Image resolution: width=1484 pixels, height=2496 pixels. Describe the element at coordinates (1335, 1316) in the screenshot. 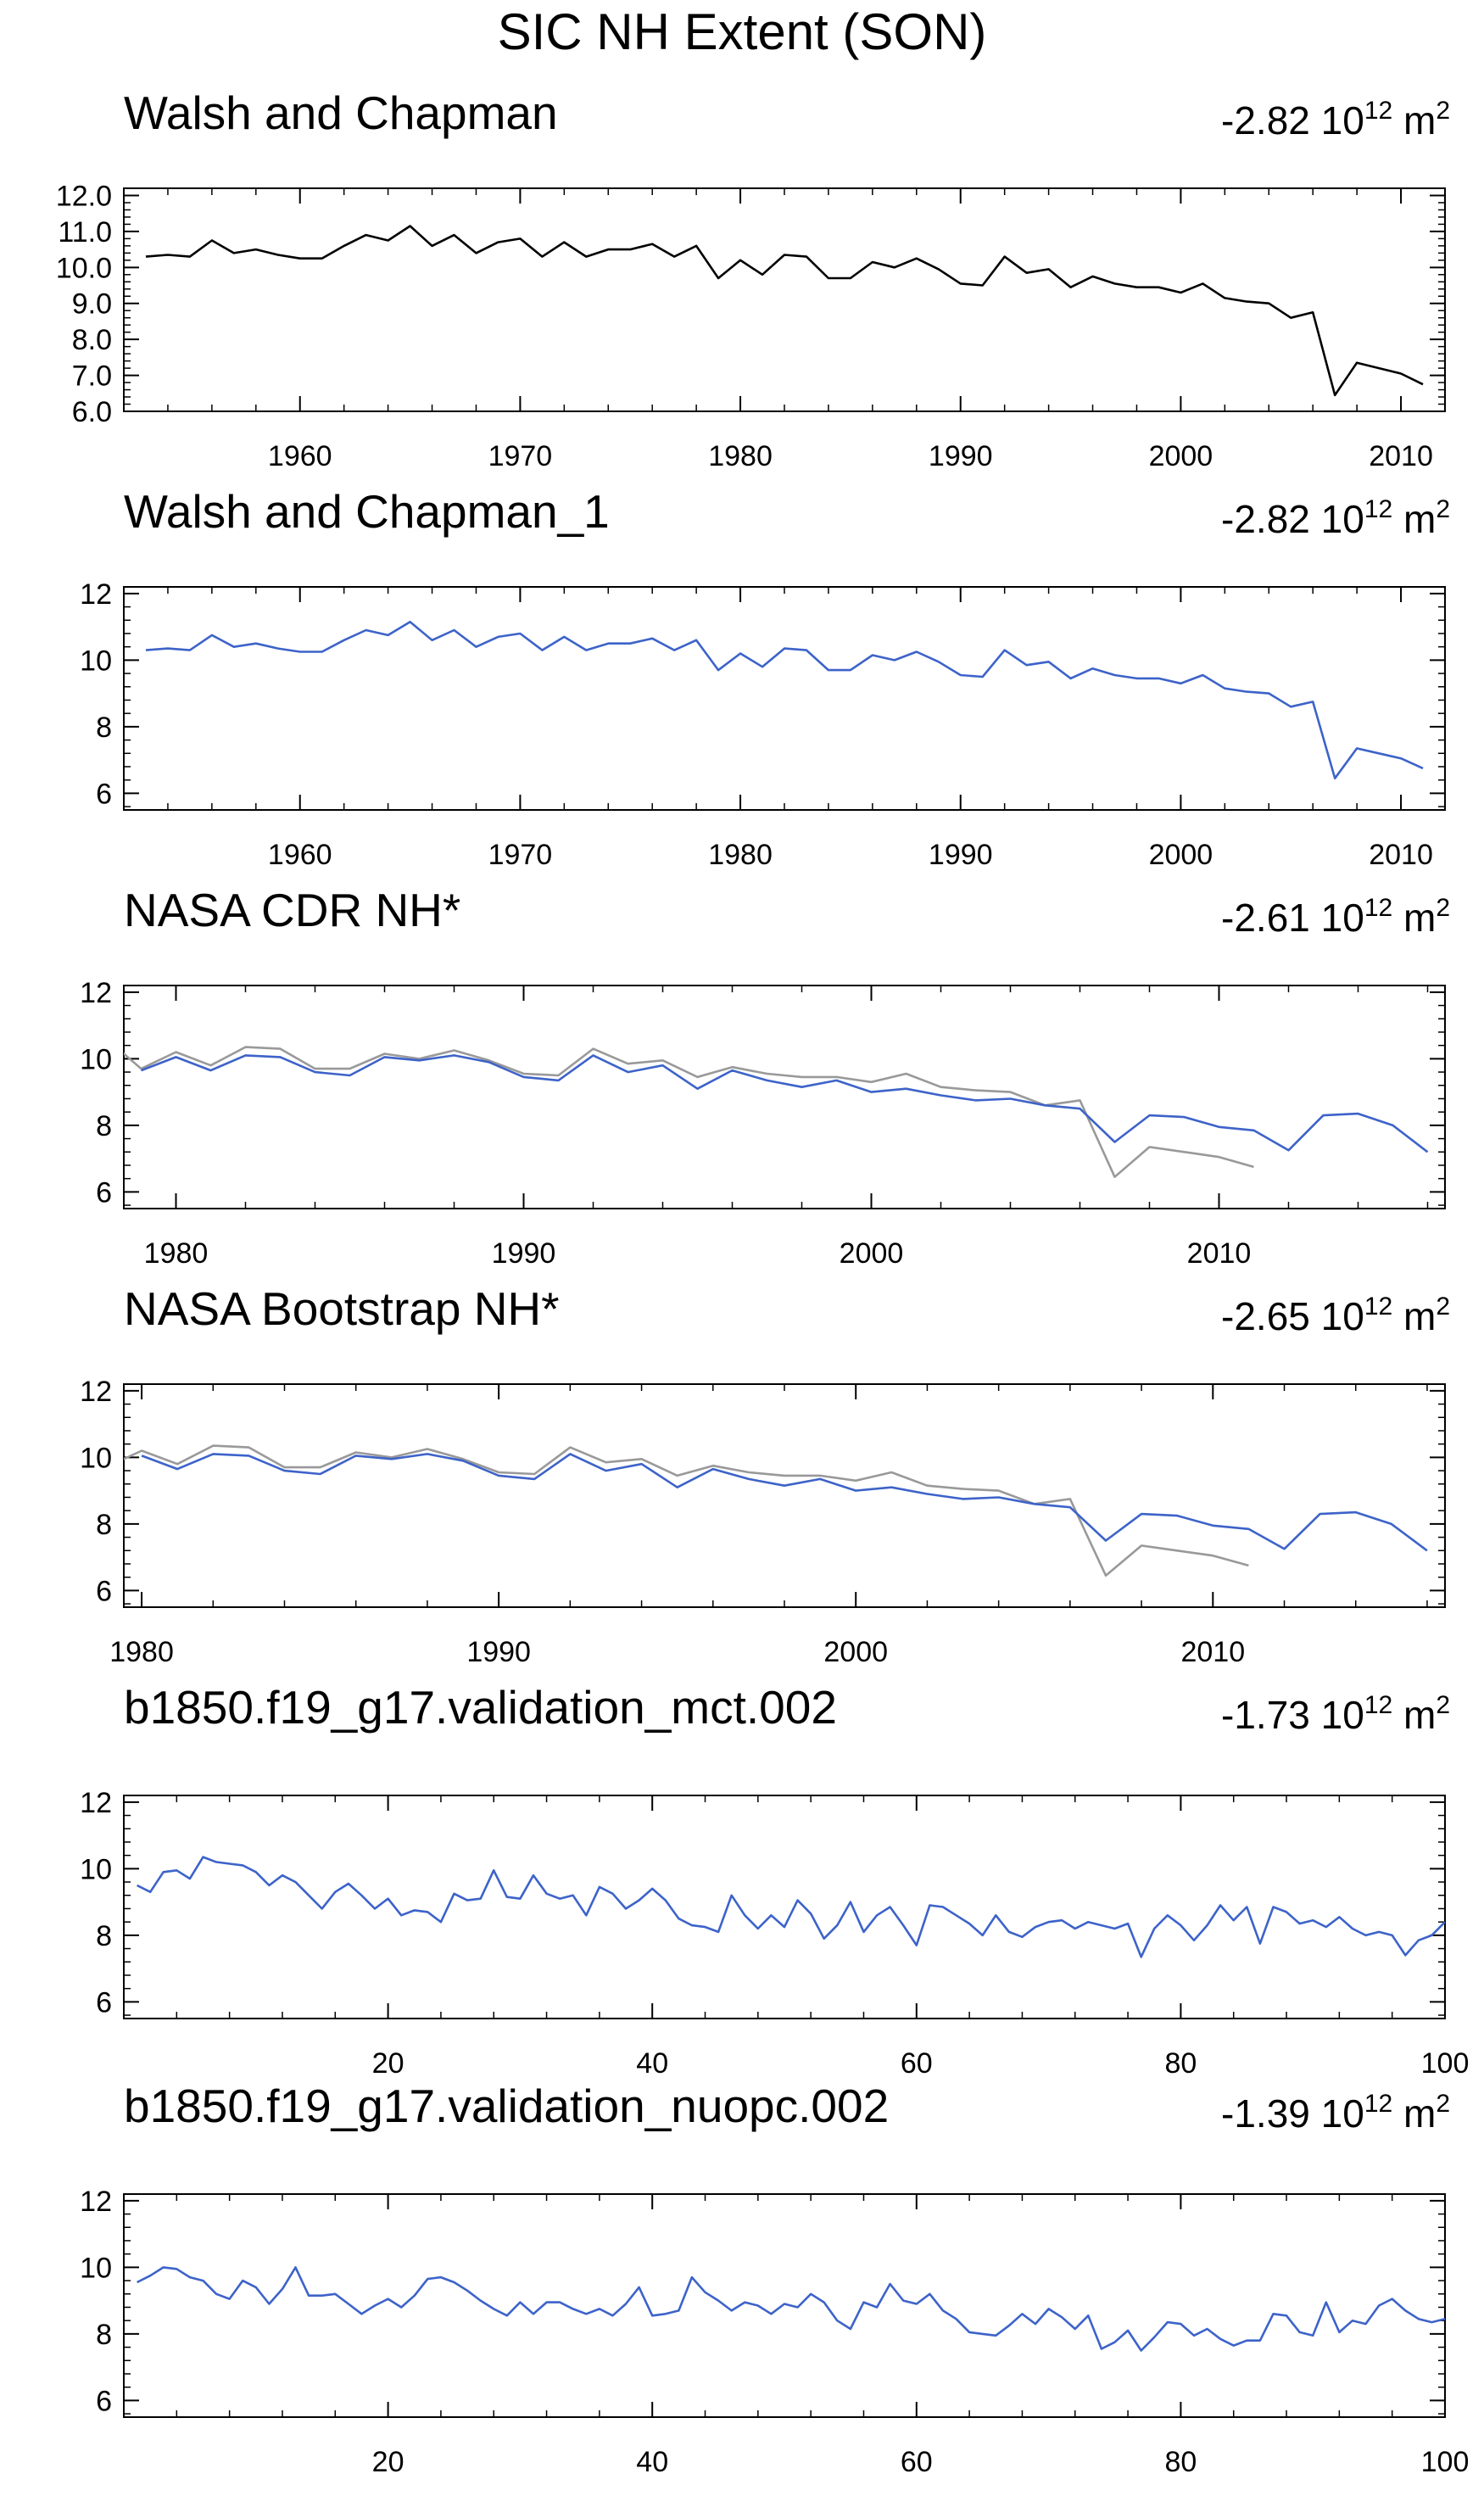

I see `trend-value: -2.65 1012 m2` at that location.